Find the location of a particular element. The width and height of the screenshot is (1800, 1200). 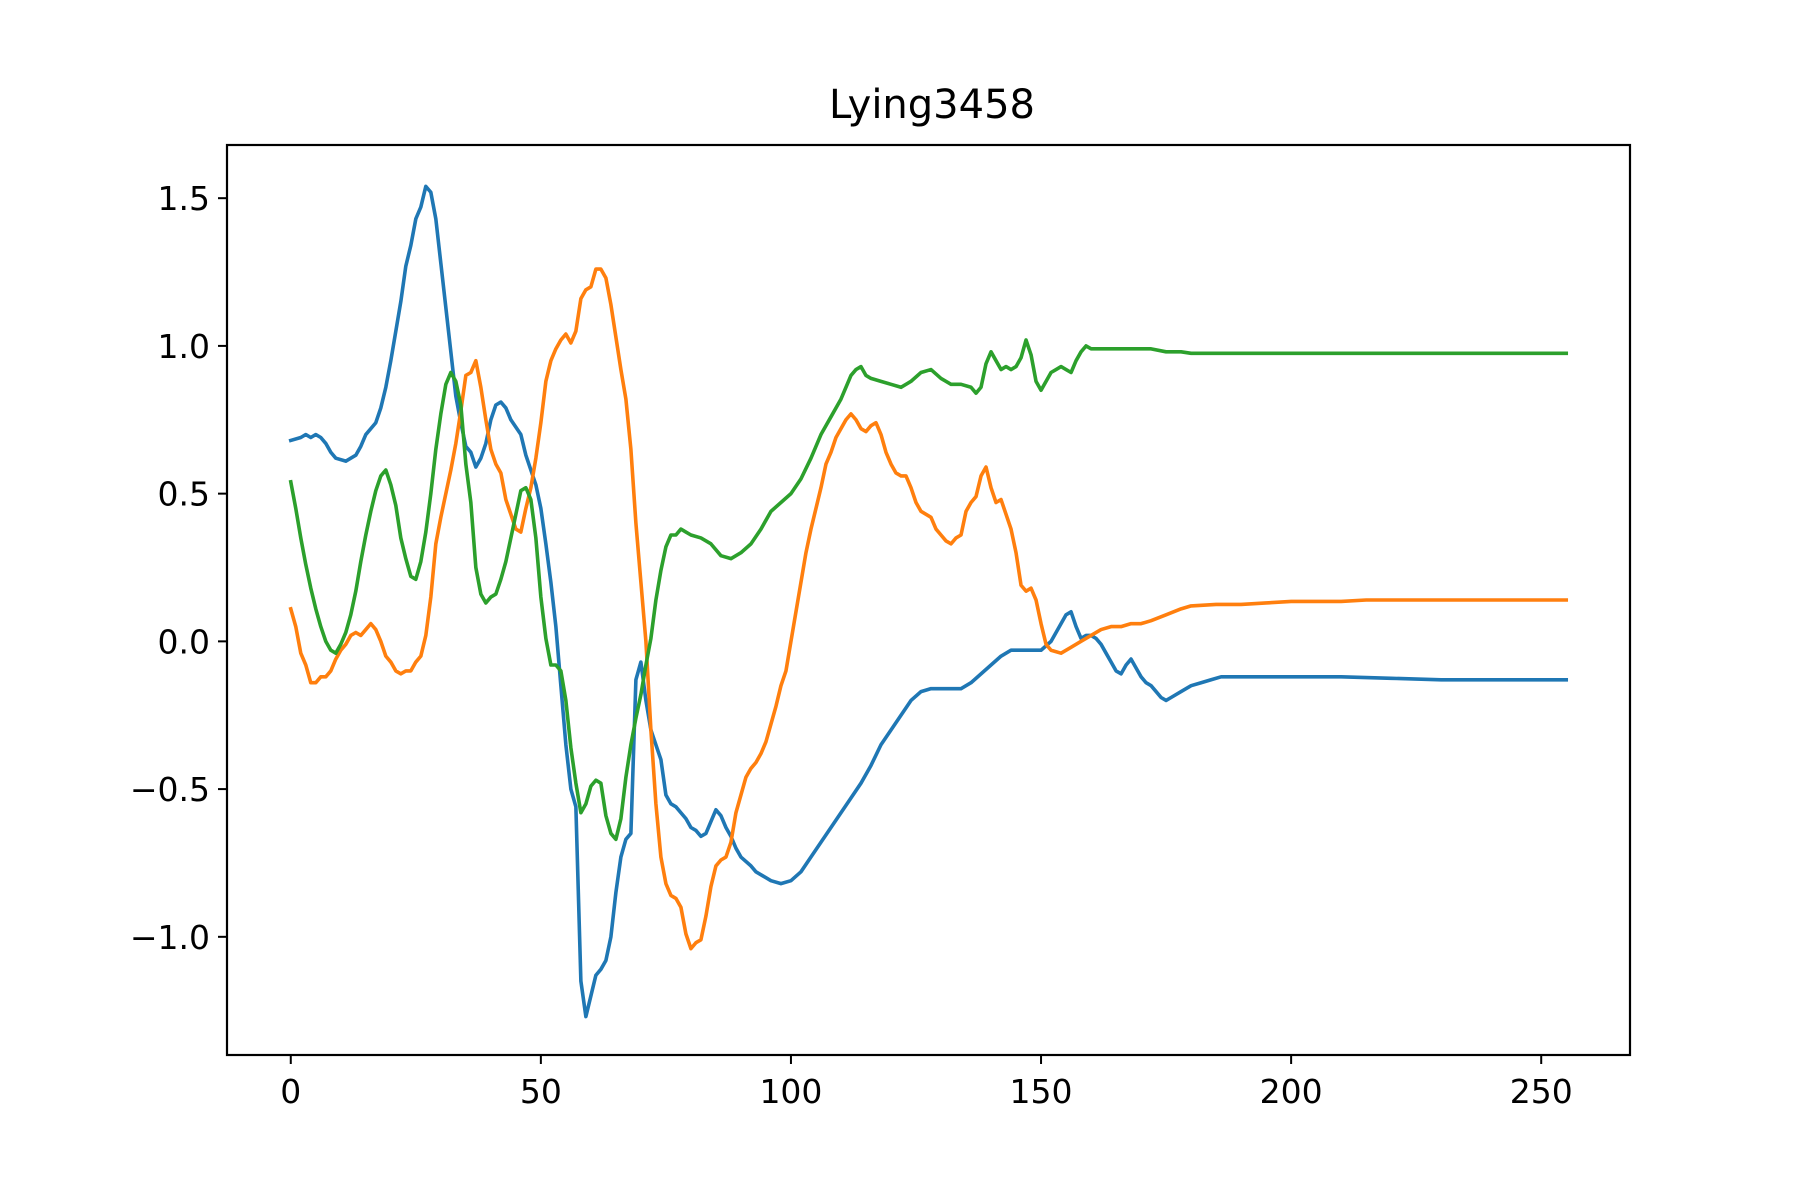

y-tick-label: −0.5 is located at coordinates (170, 789).